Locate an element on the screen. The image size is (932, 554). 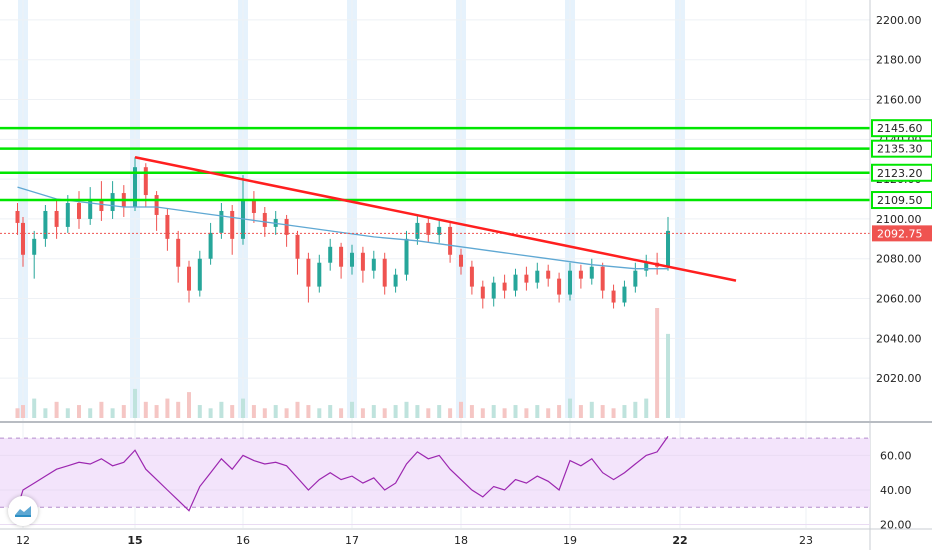
rsi-line is located at coordinates (342, 474).